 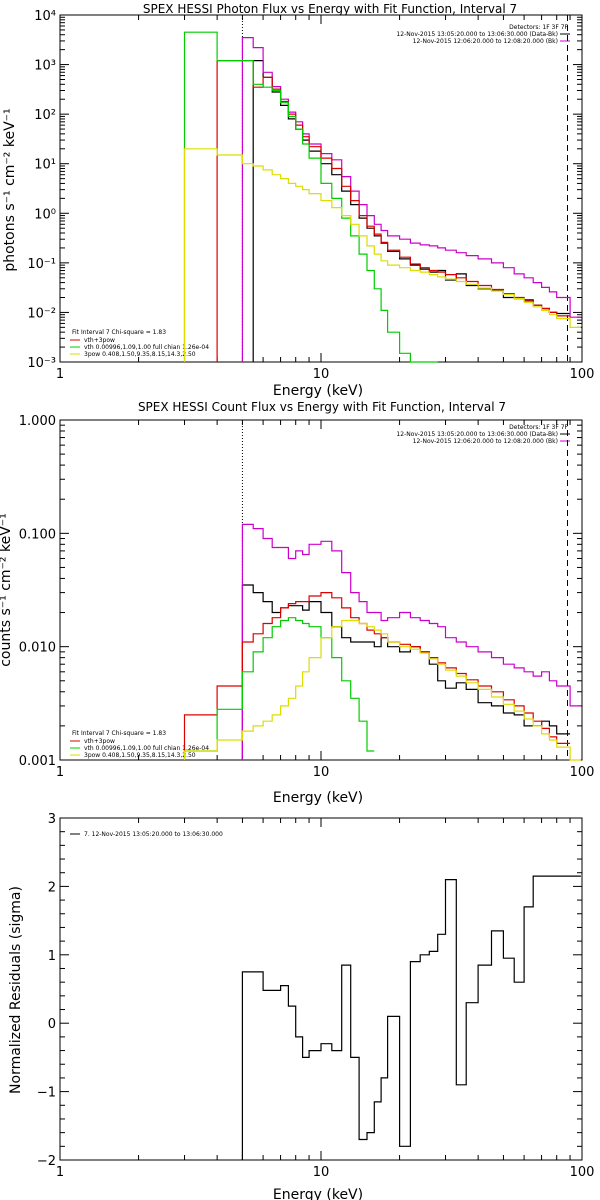 I want to click on y-tick-label: 0.010, so click(x=37, y=648).